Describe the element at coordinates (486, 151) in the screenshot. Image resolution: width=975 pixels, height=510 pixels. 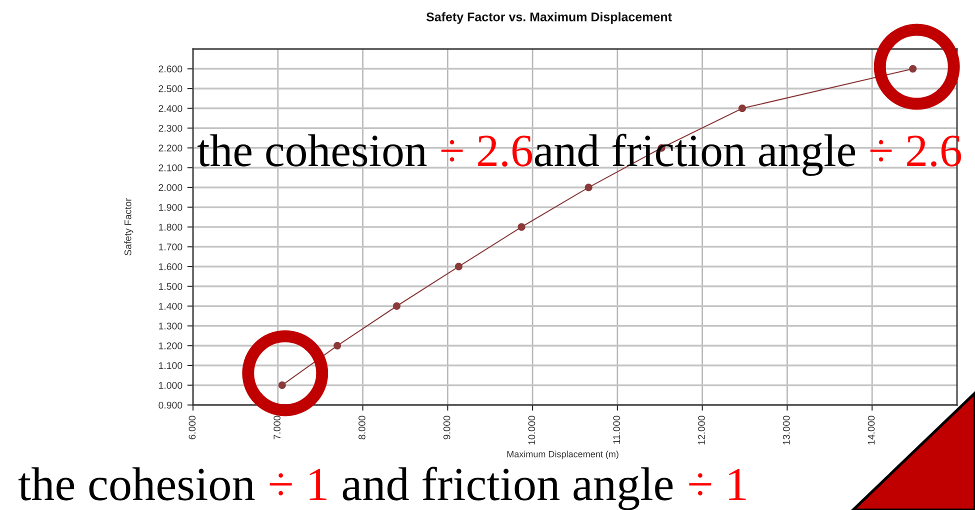
I see `annotation: ÷ 2.6` at that location.